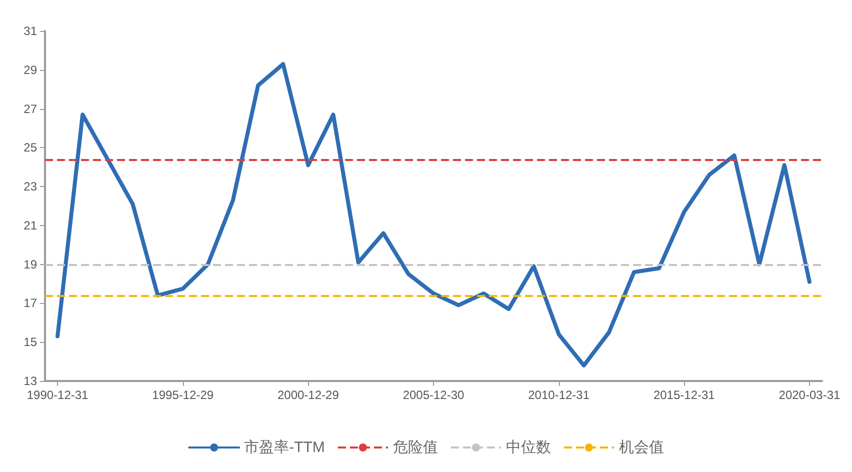 This screenshot has width=852, height=472. What do you see at coordinates (415, 447) in the screenshot?
I see `legend-label: 危险值` at bounding box center [415, 447].